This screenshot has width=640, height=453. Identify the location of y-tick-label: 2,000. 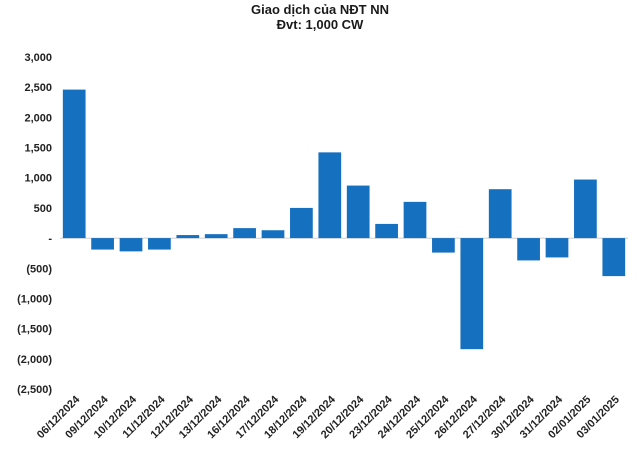
(38, 118).